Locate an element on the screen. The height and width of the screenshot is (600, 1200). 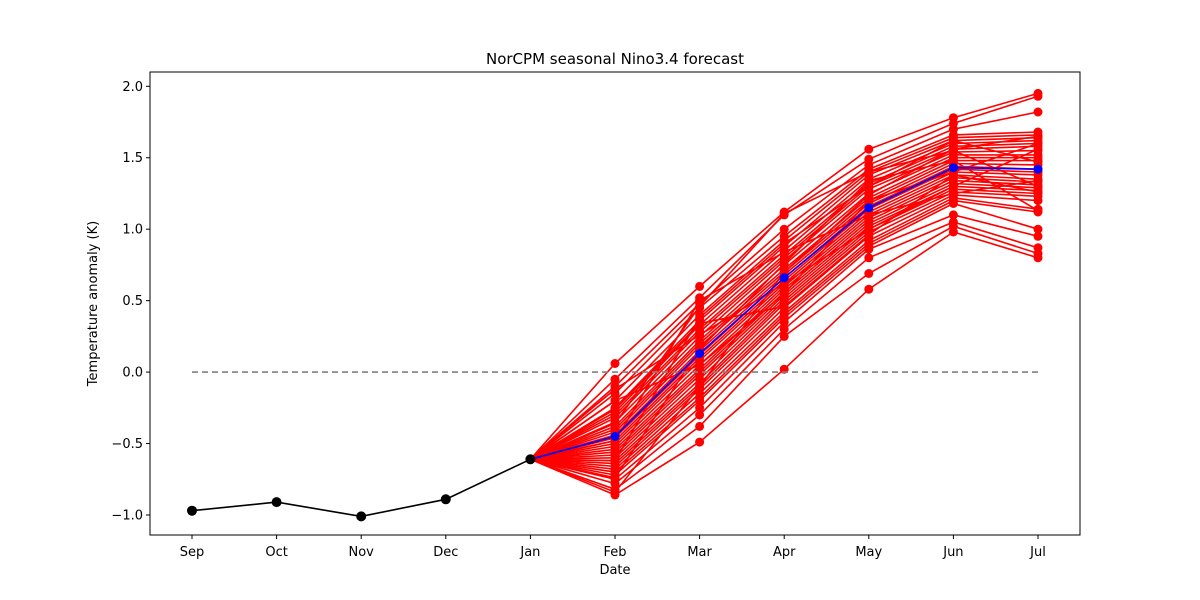
y-axis-label: Temperature anomaly (K) is located at coordinates (93, 304).